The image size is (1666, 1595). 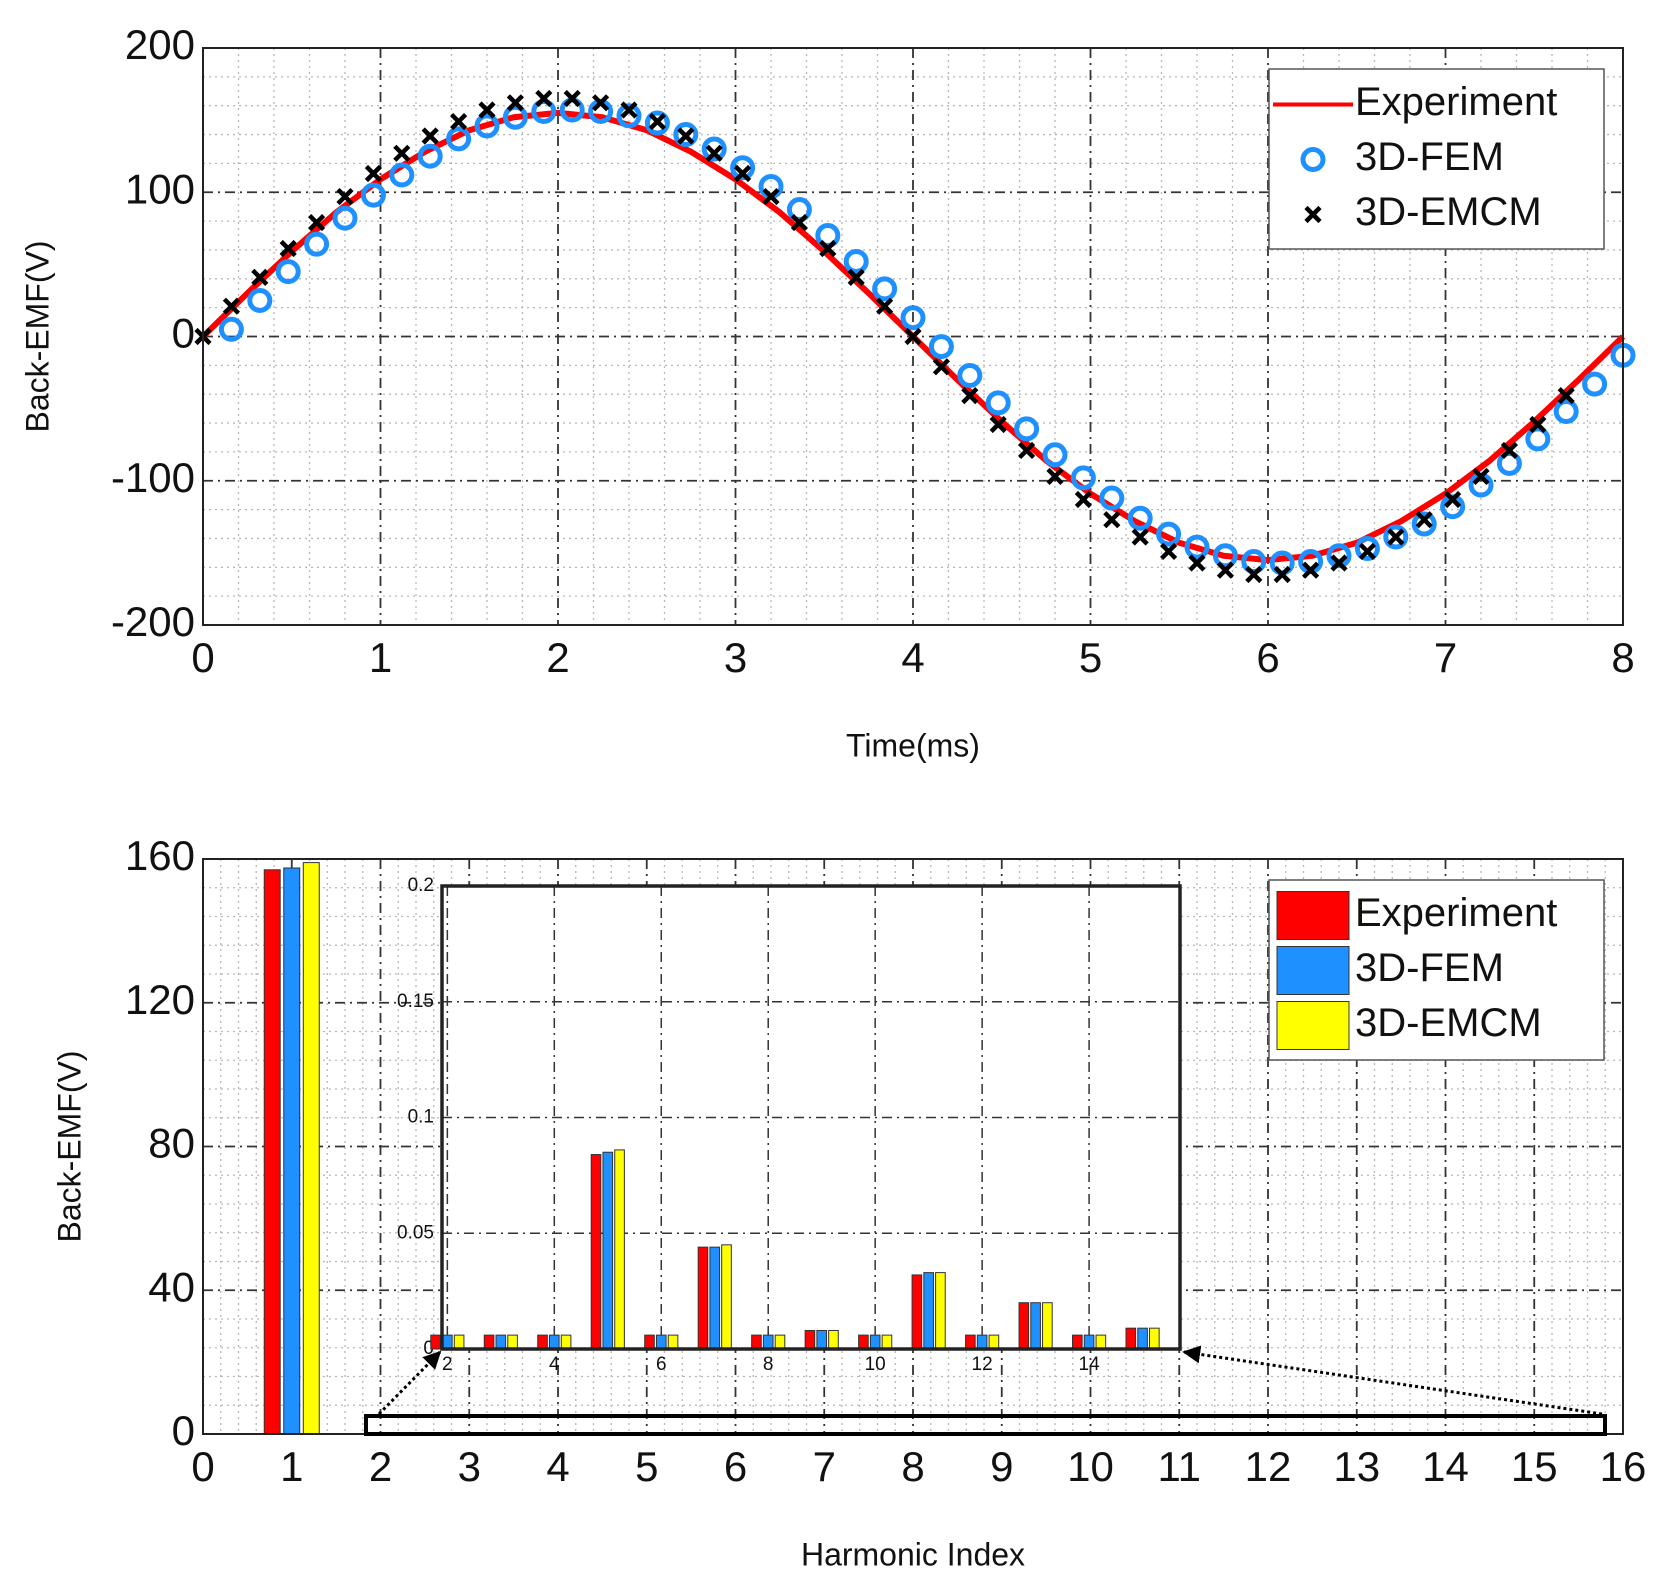 I want to click on legend-symbol, so click(x=1313, y=159).